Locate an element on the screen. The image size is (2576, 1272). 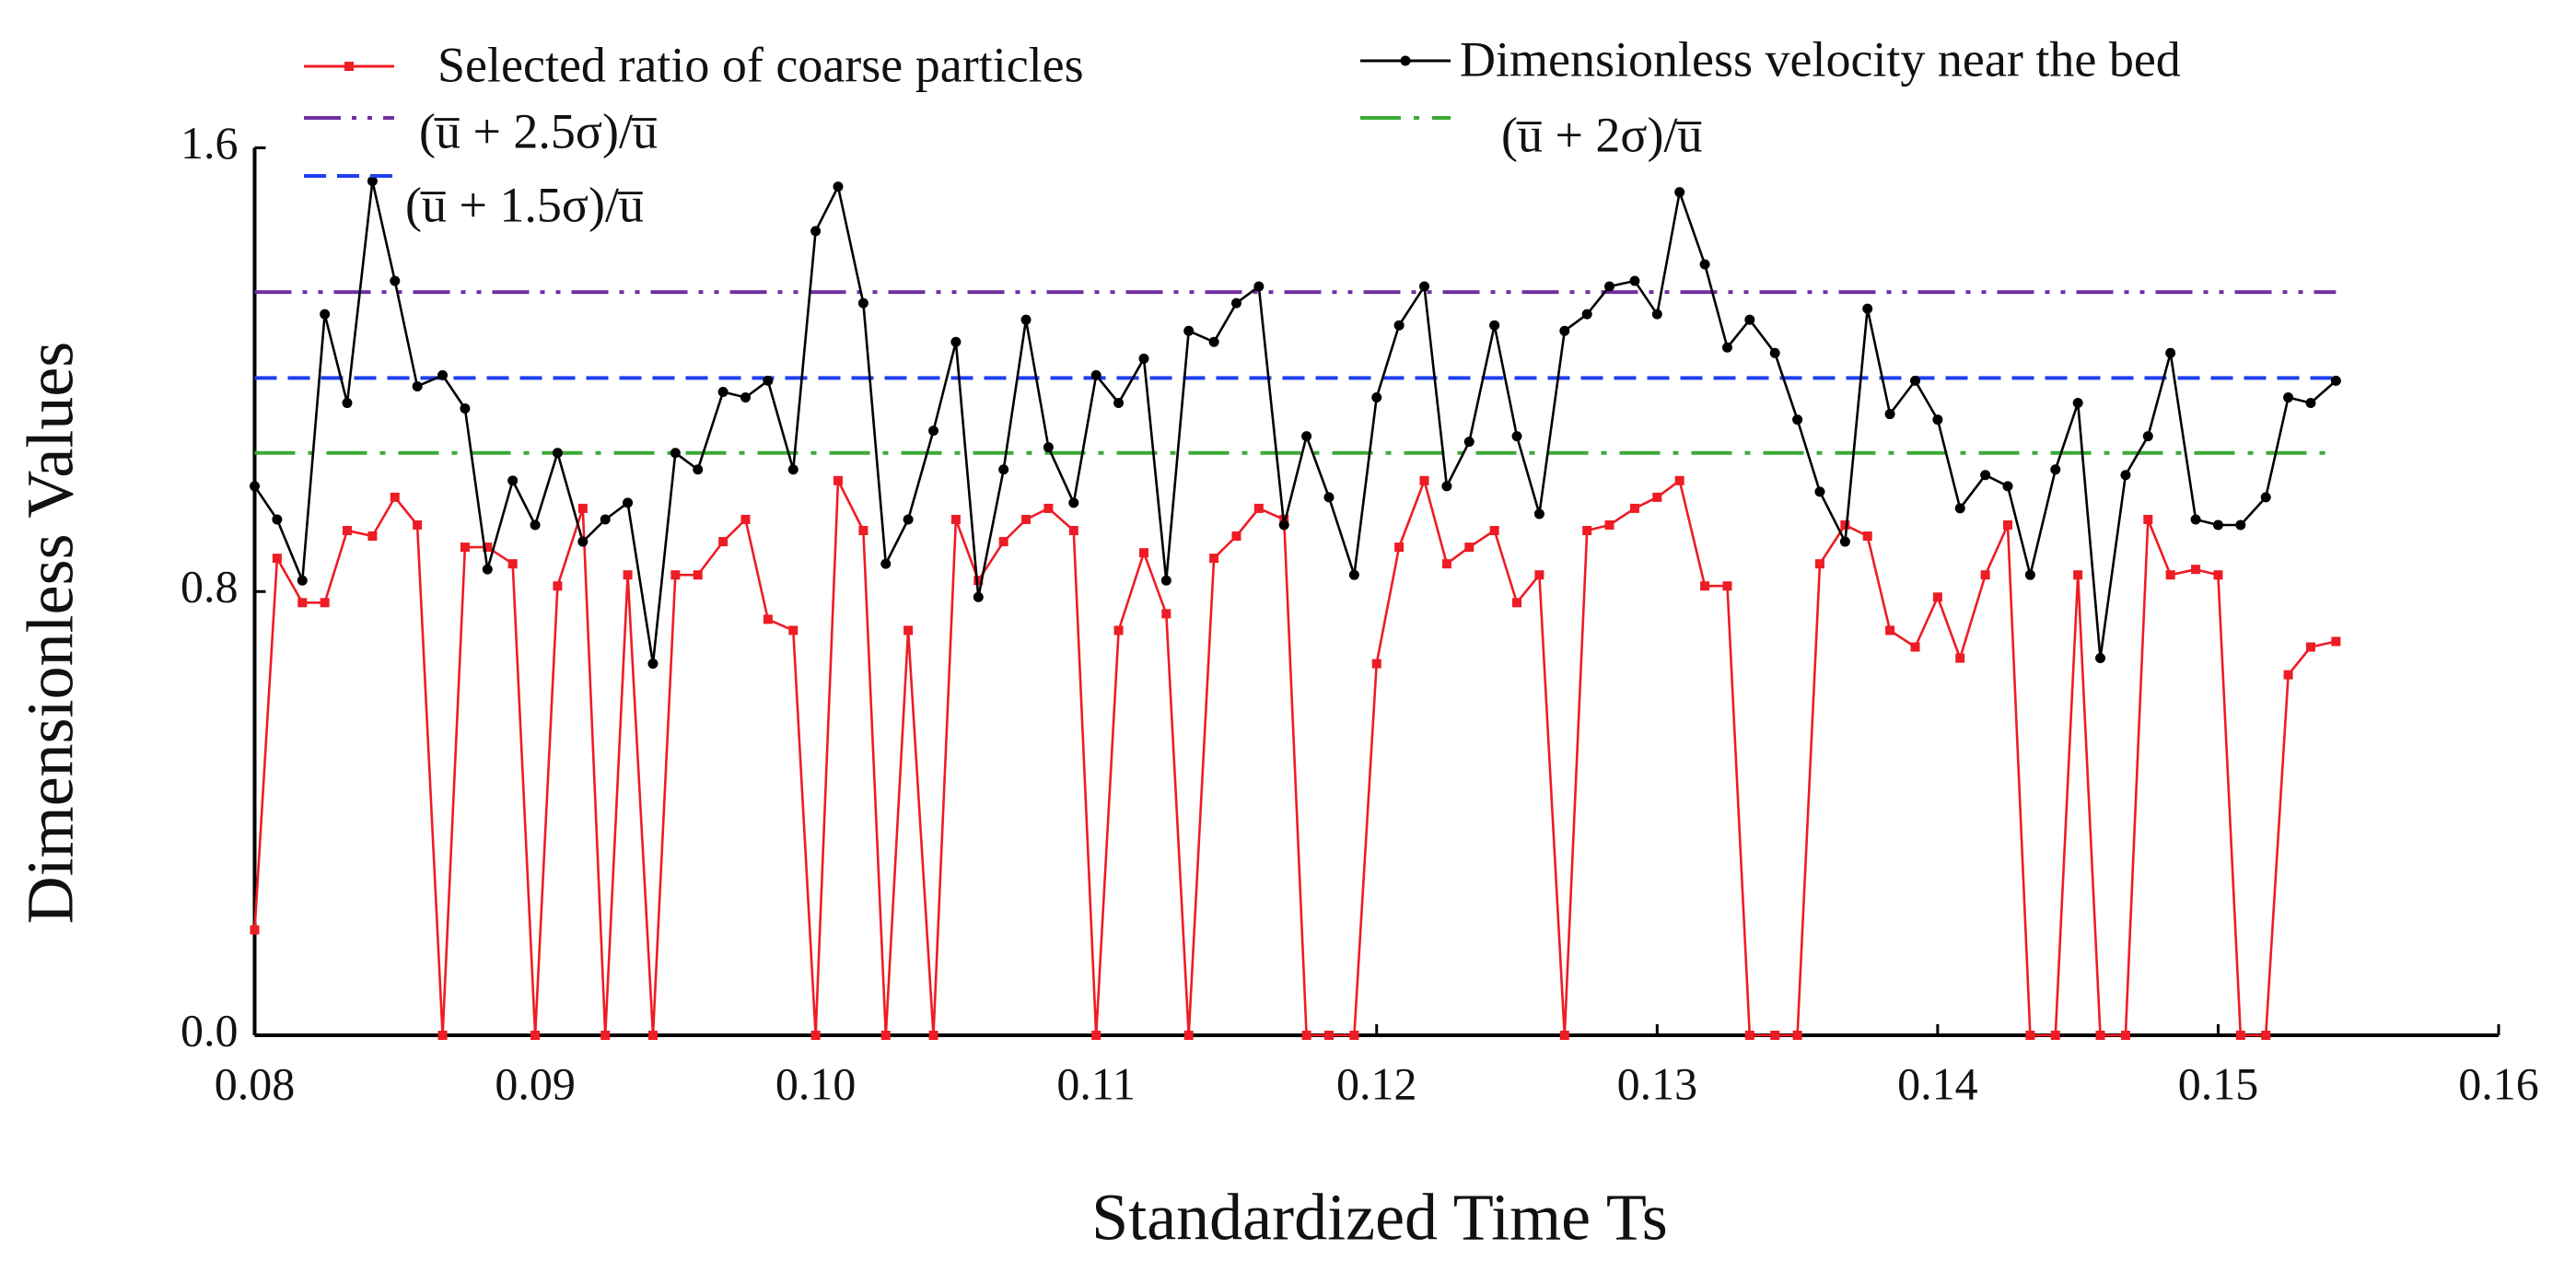
x-tick-label: 0.09 is located at coordinates (535, 1083).